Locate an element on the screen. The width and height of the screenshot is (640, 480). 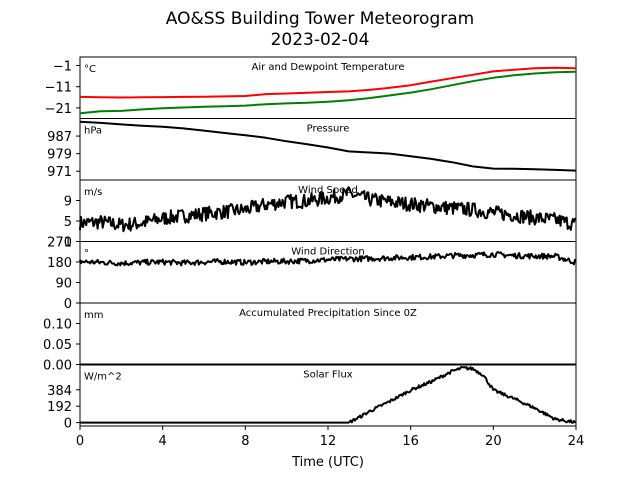
x-axis: 0 4 8 12 16 20 24 is located at coordinates (330, 437).